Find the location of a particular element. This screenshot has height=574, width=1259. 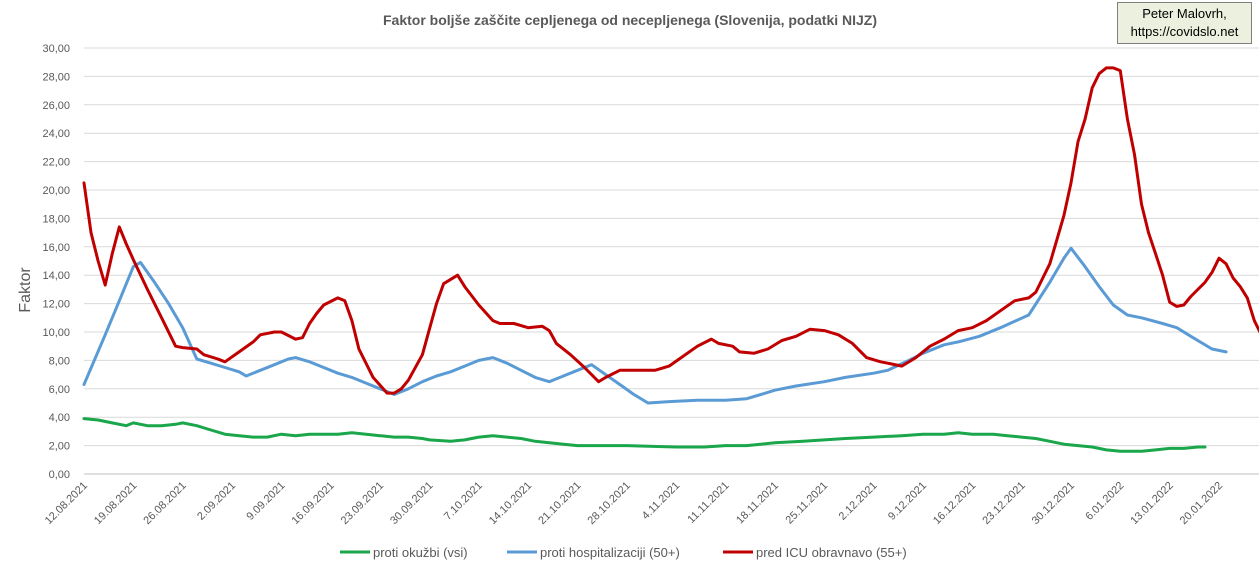

x-tick-label: 16.12.2021 is located at coordinates (954, 503).